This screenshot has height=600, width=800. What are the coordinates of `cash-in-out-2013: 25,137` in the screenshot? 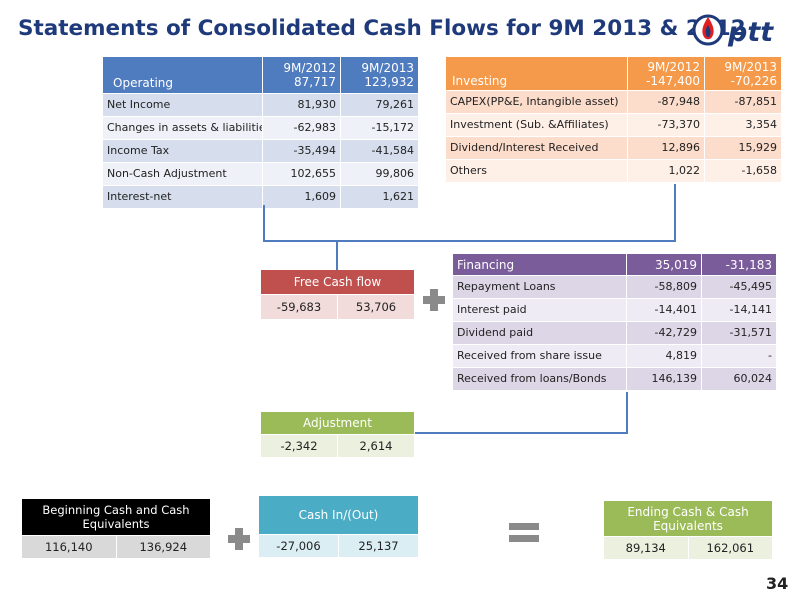 It's located at (378, 546).